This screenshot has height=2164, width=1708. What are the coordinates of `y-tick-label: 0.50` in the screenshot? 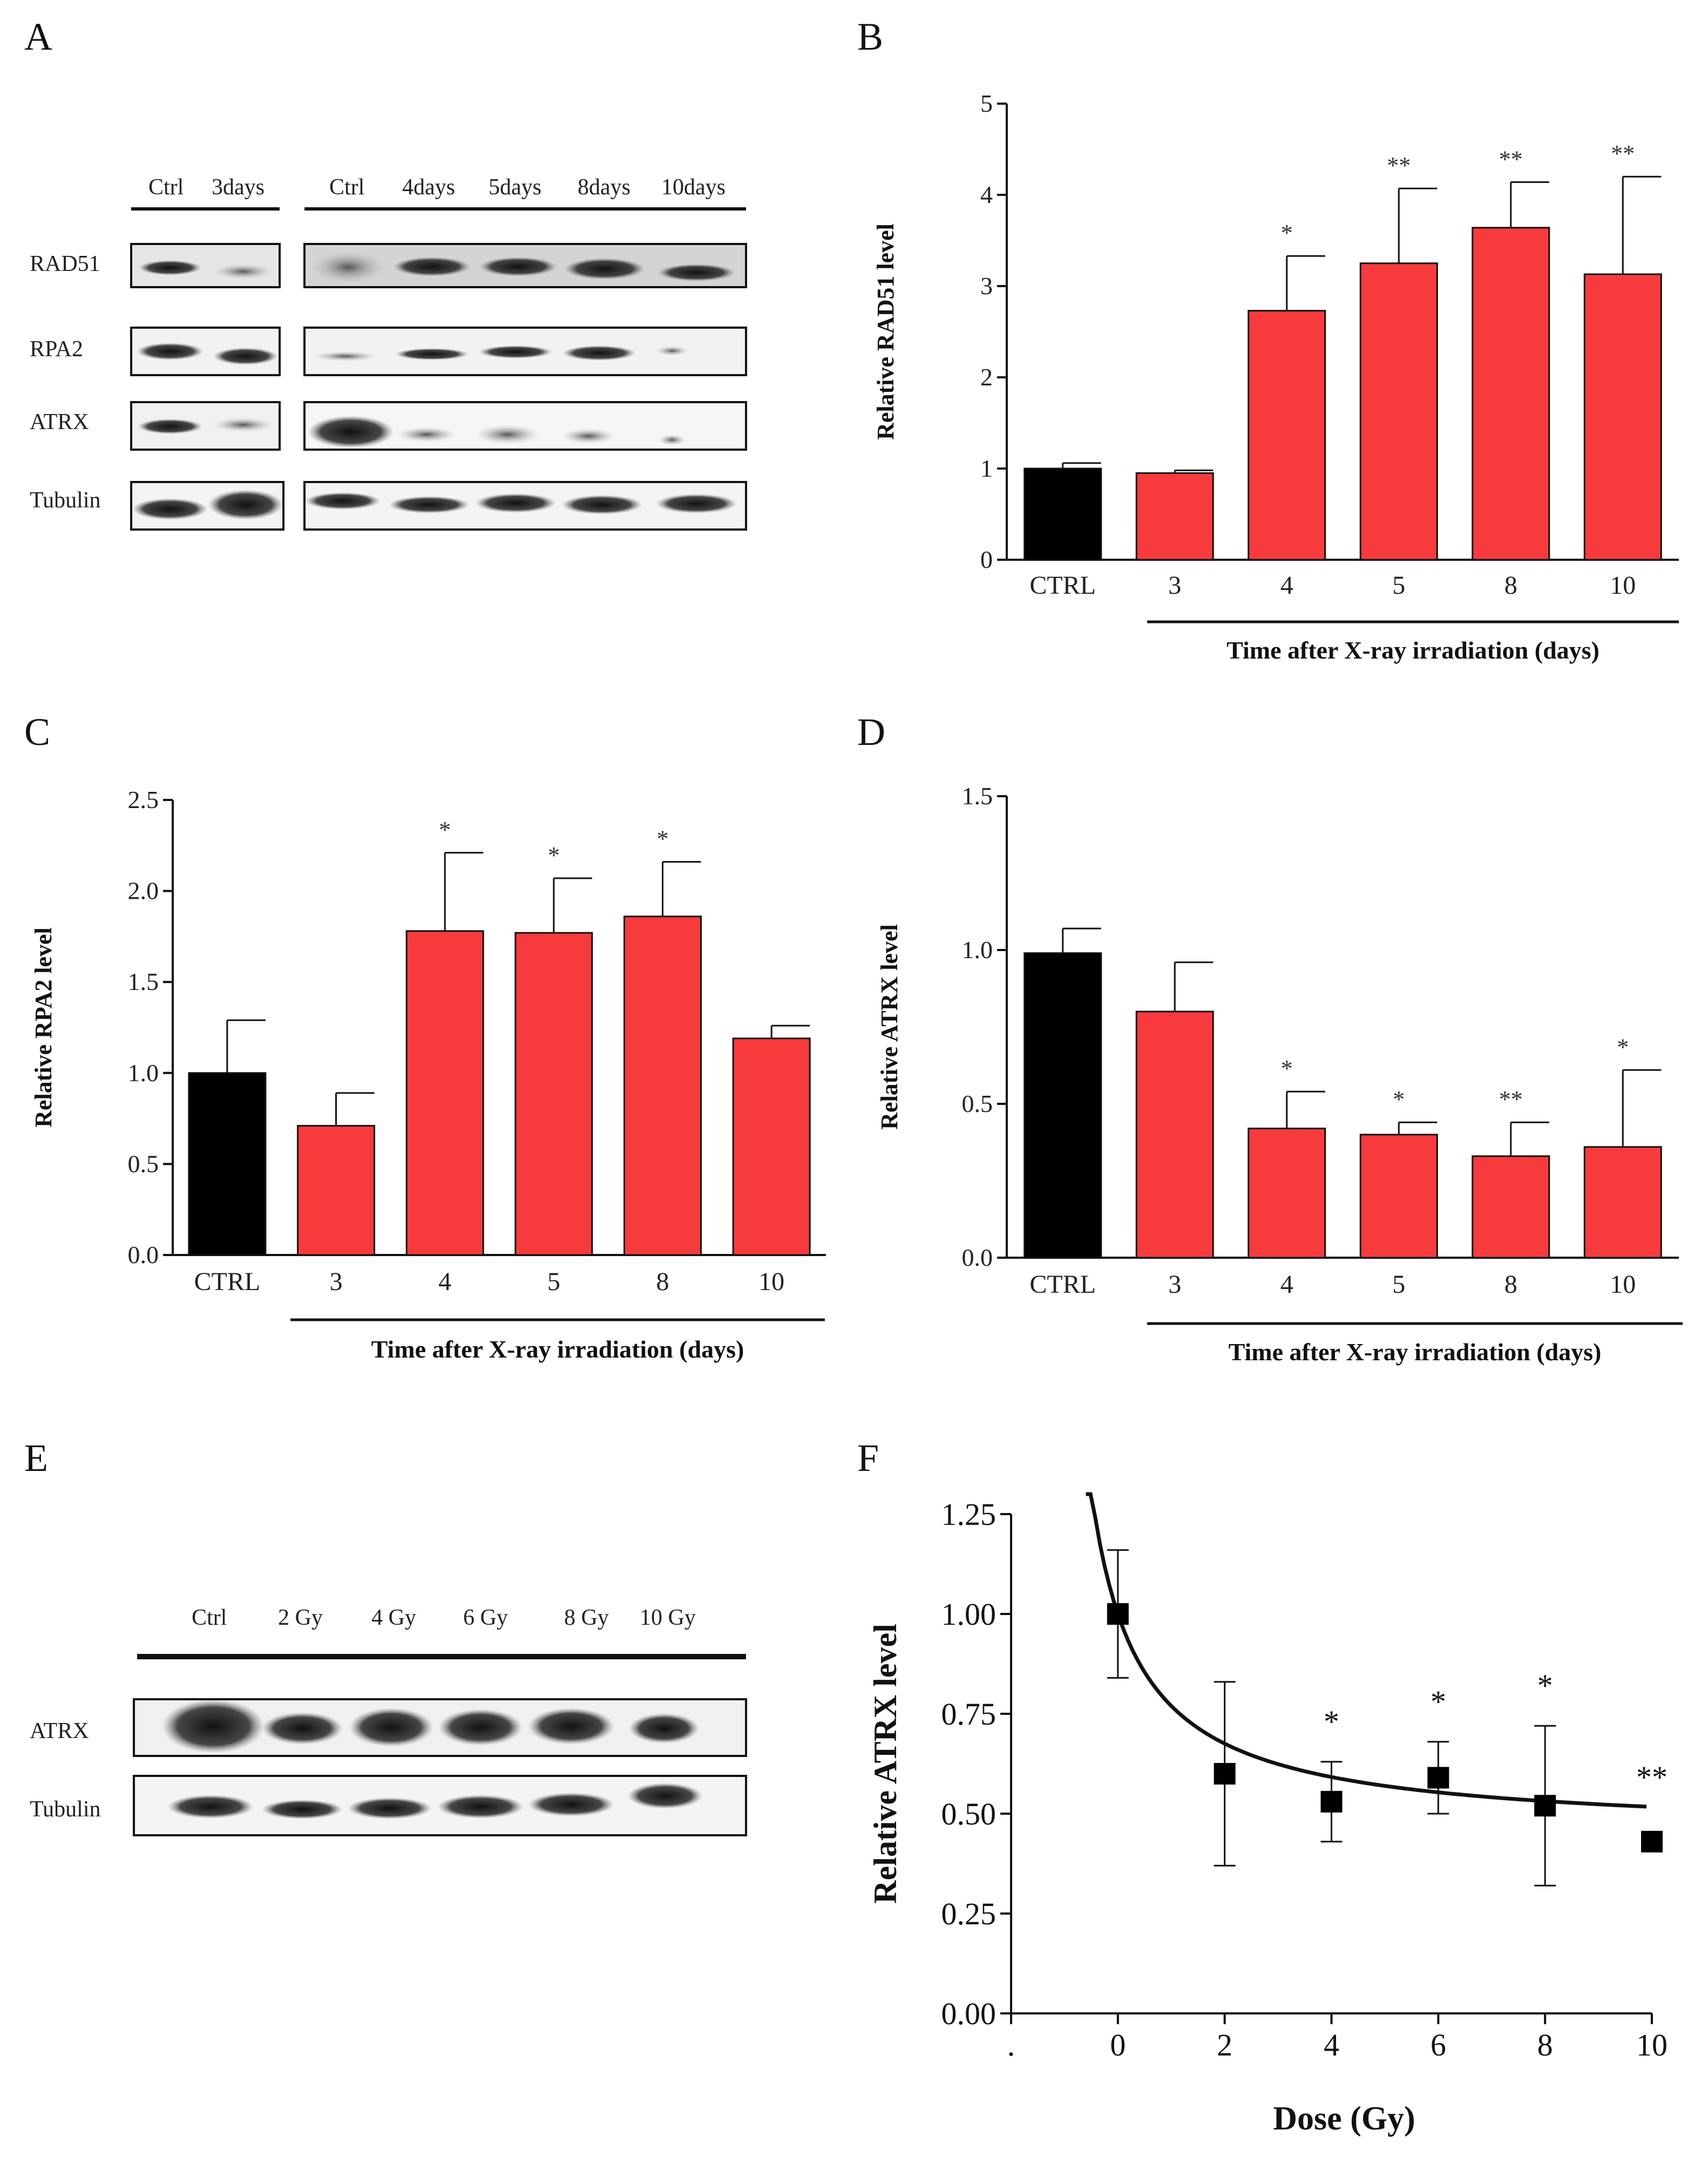 It's located at (969, 1813).